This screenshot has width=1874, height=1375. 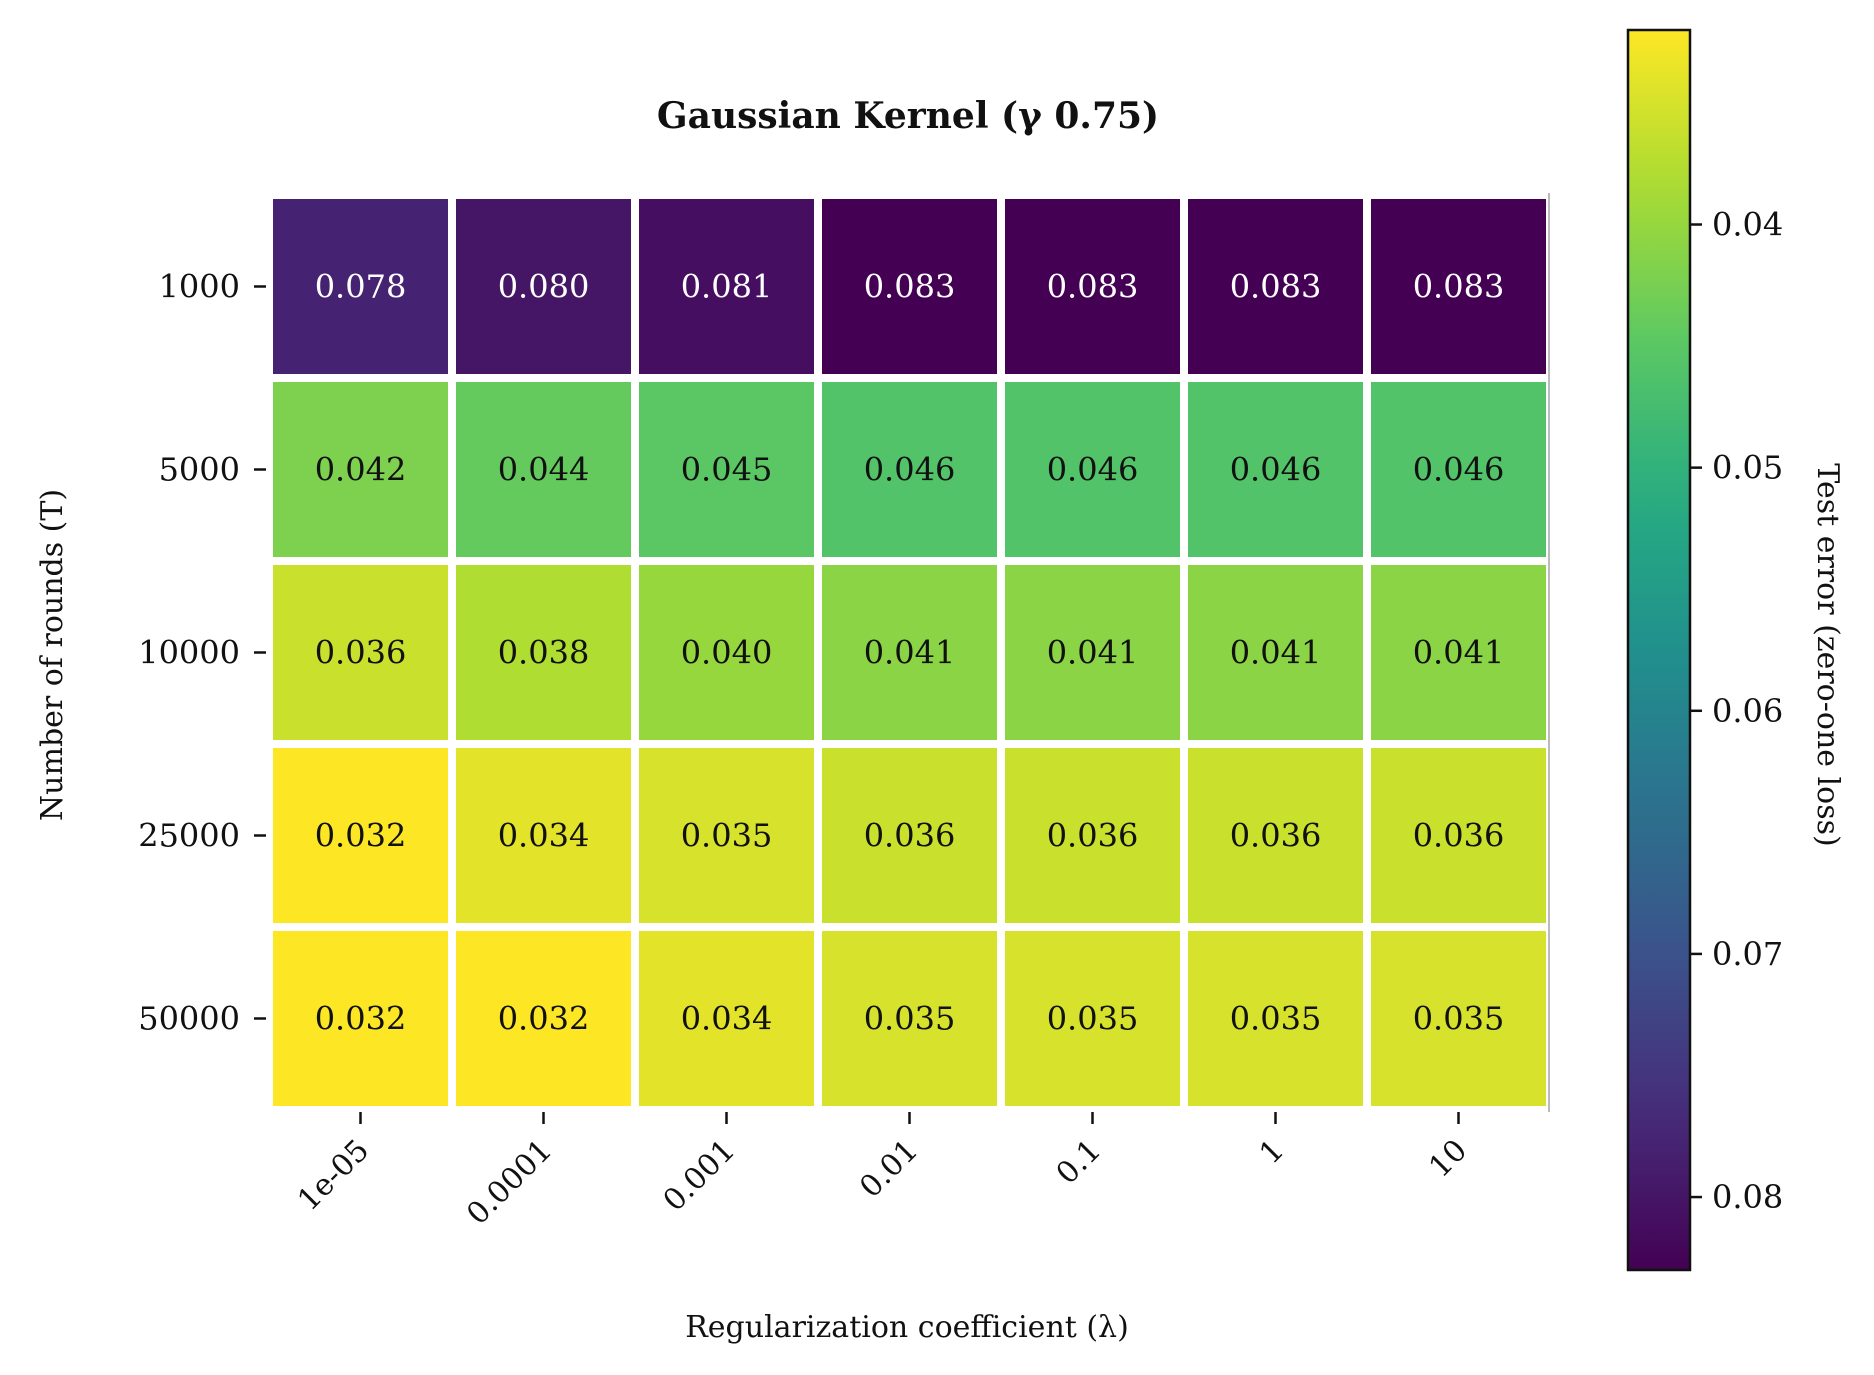 I want to click on colorbar-tick-label: 0.06, so click(x=1747, y=711).